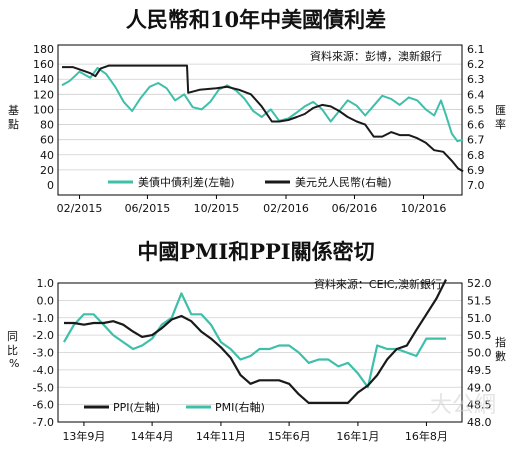  Describe the element at coordinates (479, 283) in the screenshot. I see `chart2-right-tick: 52.0` at that location.